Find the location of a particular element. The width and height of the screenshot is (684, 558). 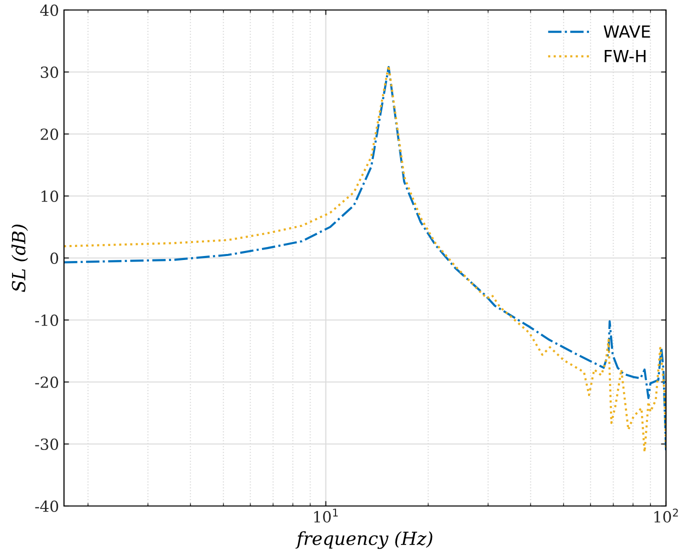

x-axis-title: frequency (Hz) is located at coordinates (363, 540).